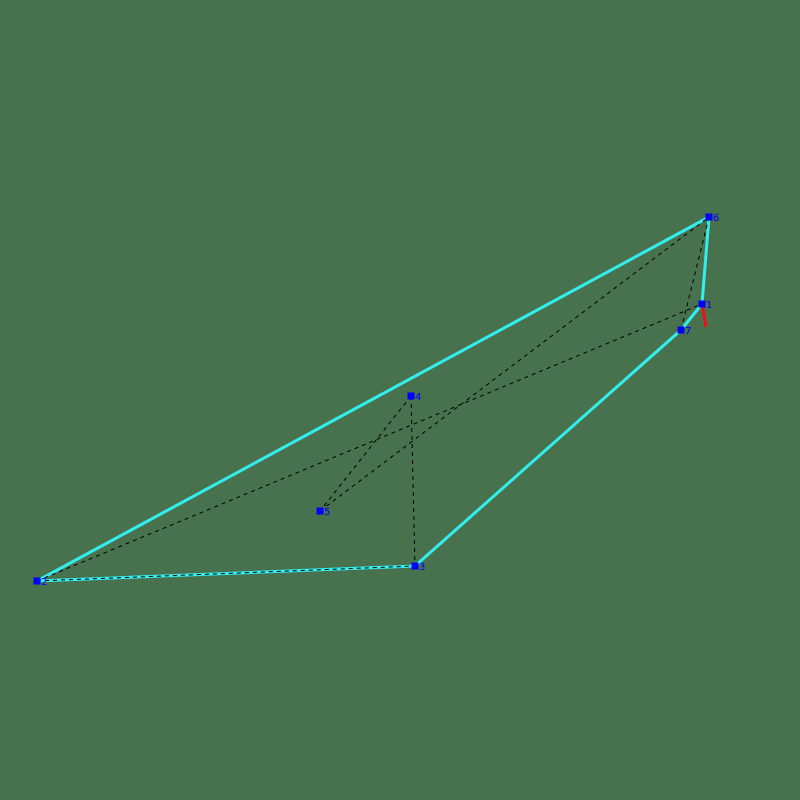 The image size is (800, 800). Describe the element at coordinates (327, 512) in the screenshot. I see `vertex-label: 5` at that location.